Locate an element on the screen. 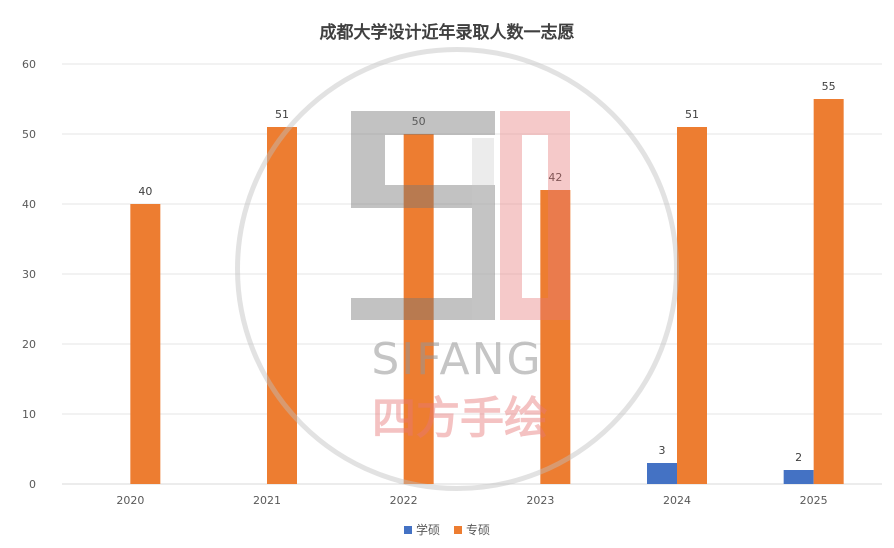 This screenshot has width=894, height=548. x-tick-label: 2022 is located at coordinates (404, 500).